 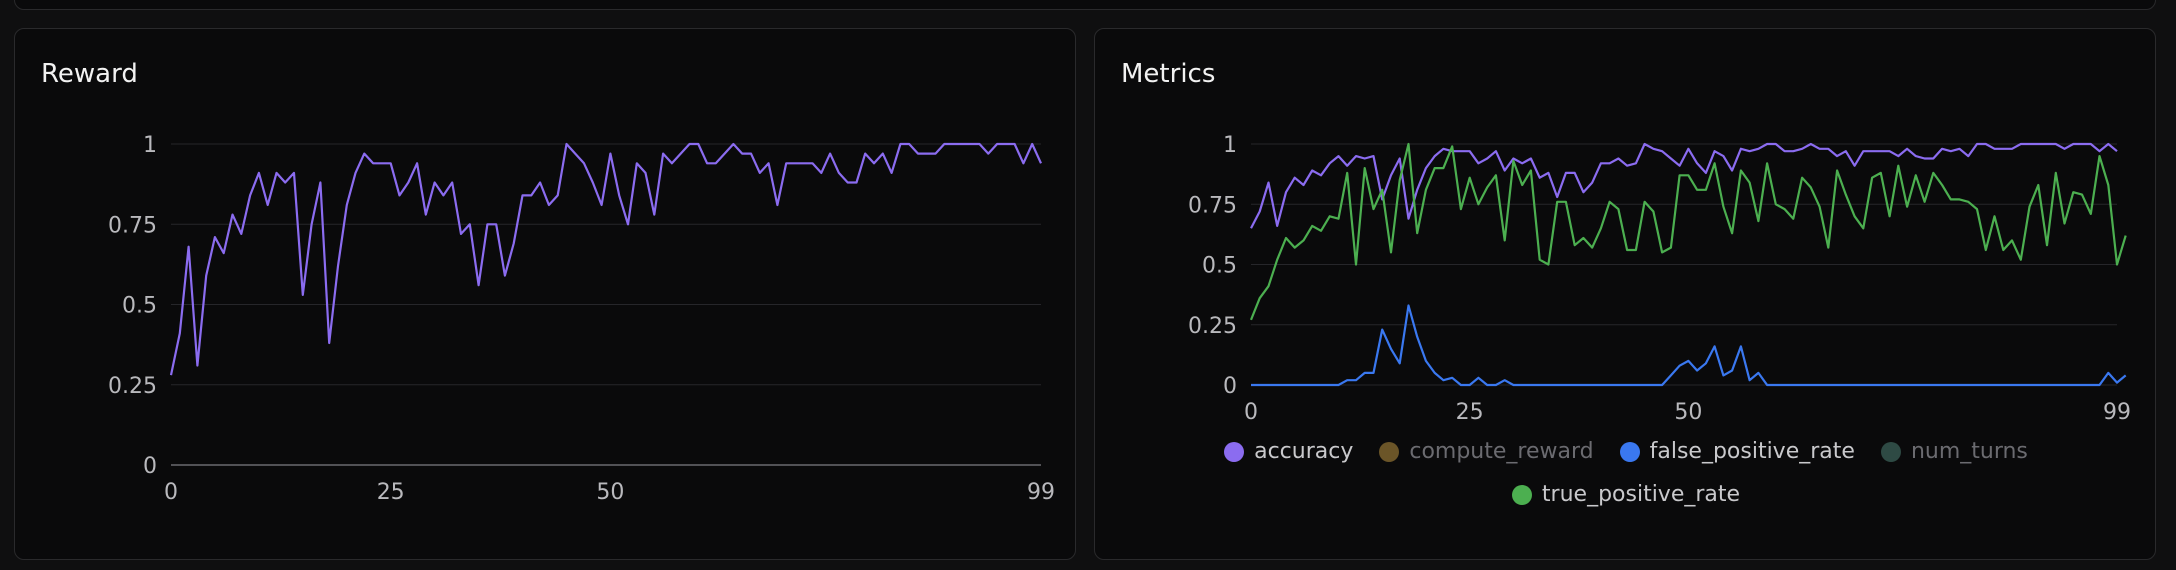 I want to click on legend-label: accuracy, so click(x=1304, y=451).